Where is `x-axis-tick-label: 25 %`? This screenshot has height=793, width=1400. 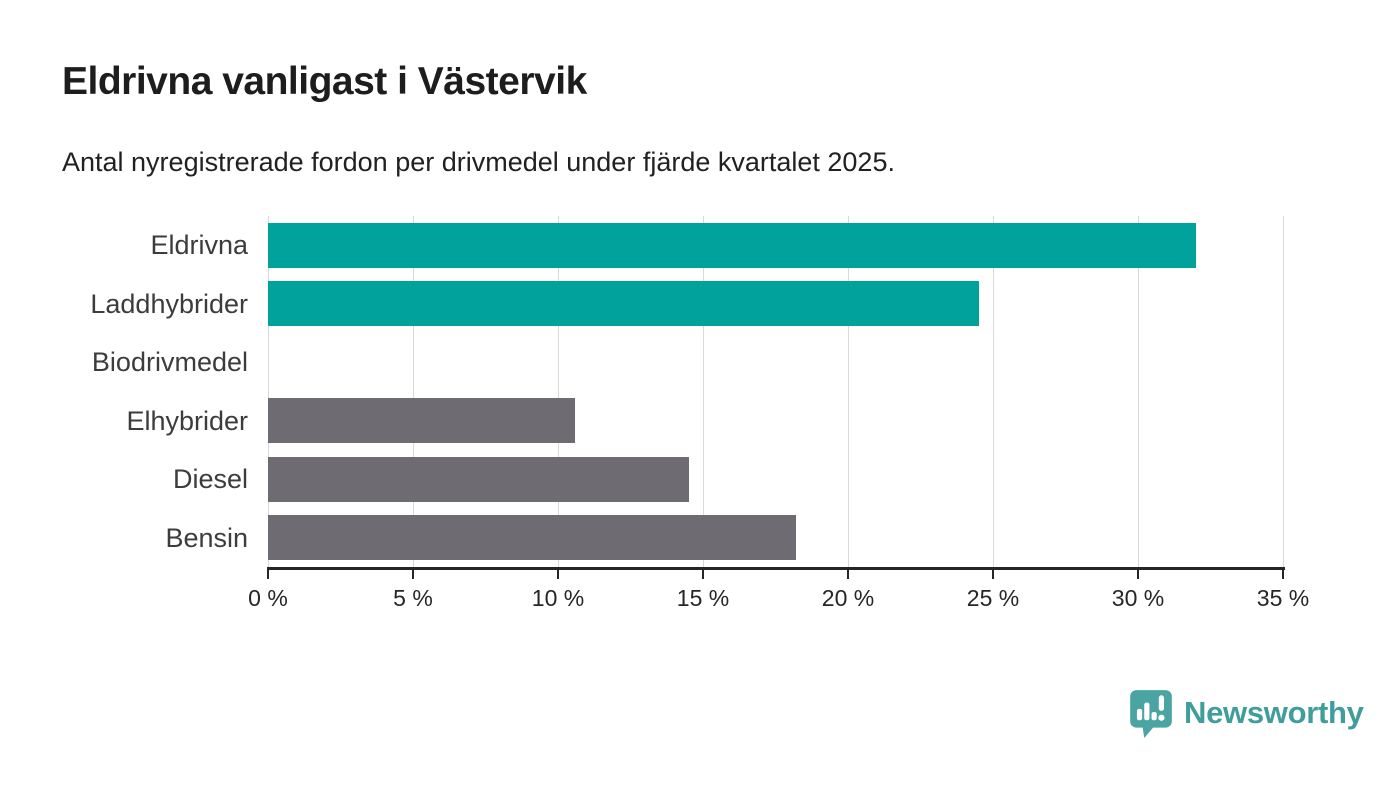 x-axis-tick-label: 25 % is located at coordinates (993, 598).